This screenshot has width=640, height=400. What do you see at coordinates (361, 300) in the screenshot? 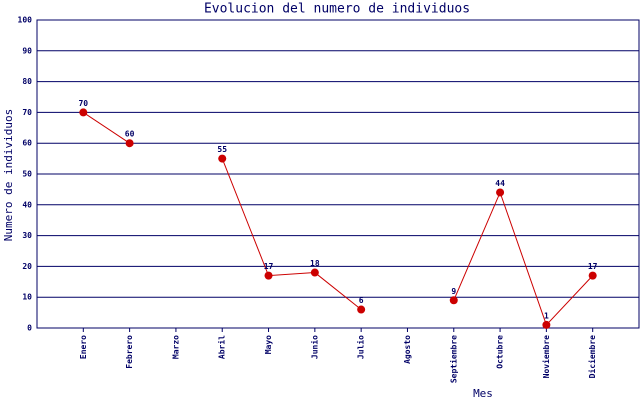
I see `data-label: 6` at bounding box center [361, 300].